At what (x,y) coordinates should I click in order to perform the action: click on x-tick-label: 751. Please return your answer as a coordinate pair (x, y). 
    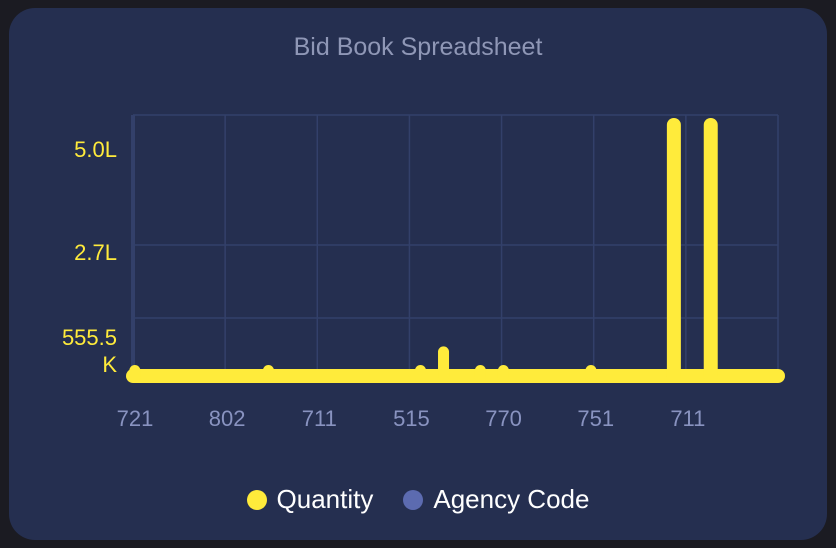
    Looking at the image, I should click on (595, 418).